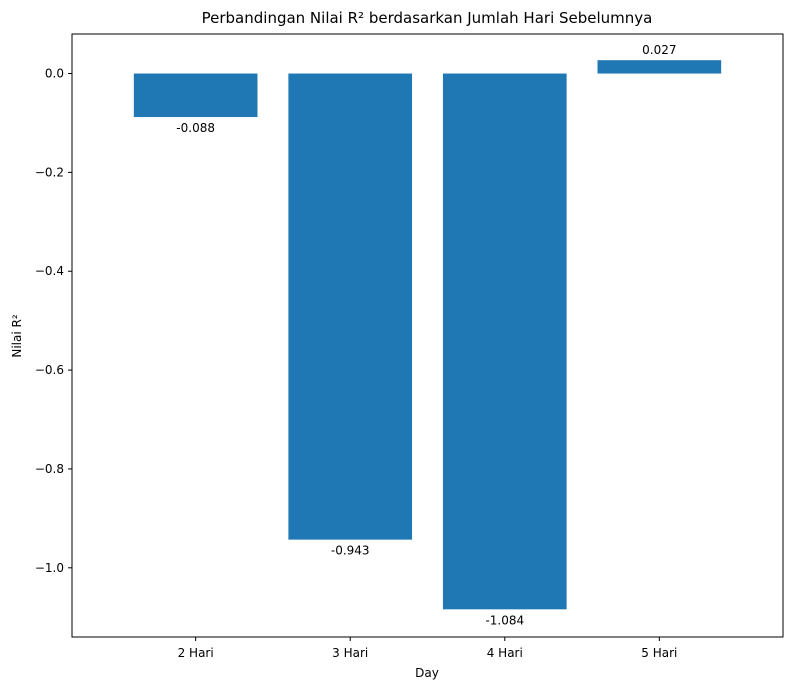  I want to click on x-tick-label: 5 Hari, so click(659, 653).